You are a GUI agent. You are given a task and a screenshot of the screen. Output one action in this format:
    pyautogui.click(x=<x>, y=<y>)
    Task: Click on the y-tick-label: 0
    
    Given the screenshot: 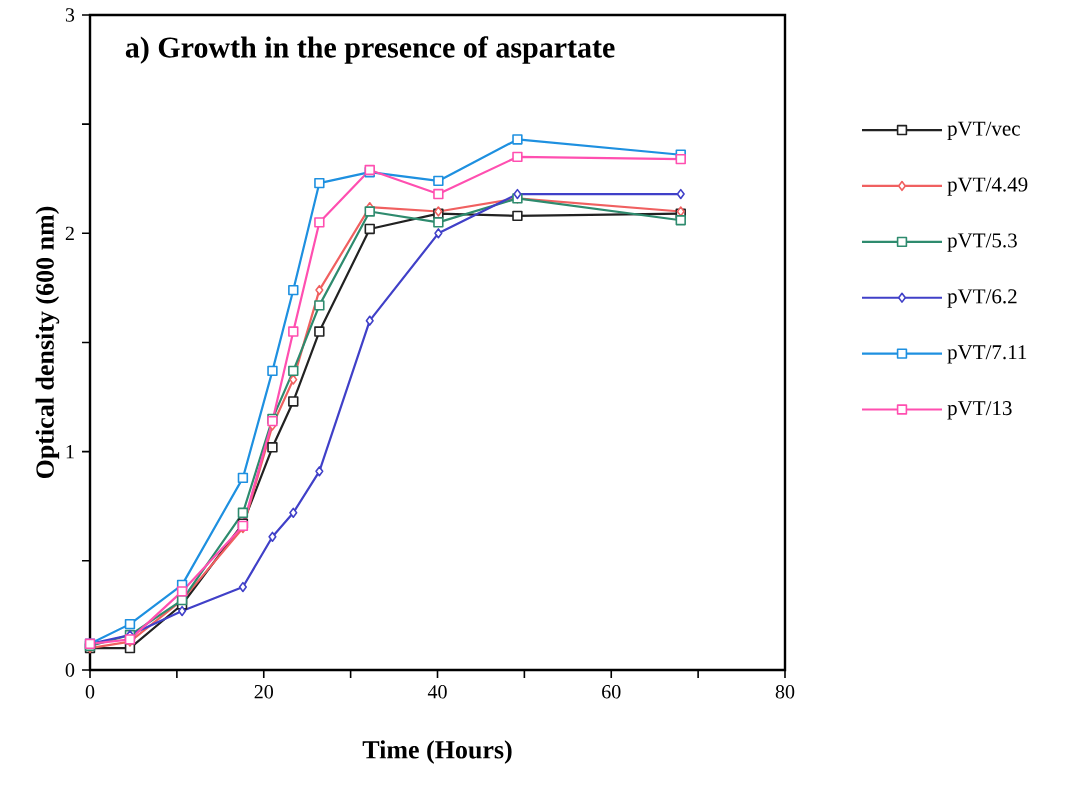 What is the action you would take?
    pyautogui.click(x=70, y=670)
    